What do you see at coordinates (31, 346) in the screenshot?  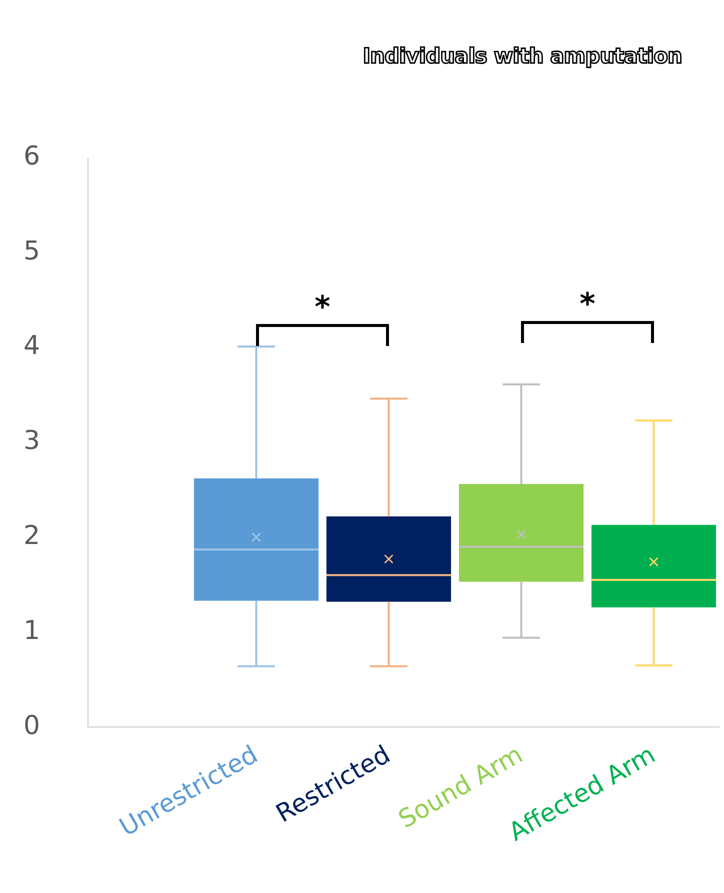 I see `y-tick-label: 4` at bounding box center [31, 346].